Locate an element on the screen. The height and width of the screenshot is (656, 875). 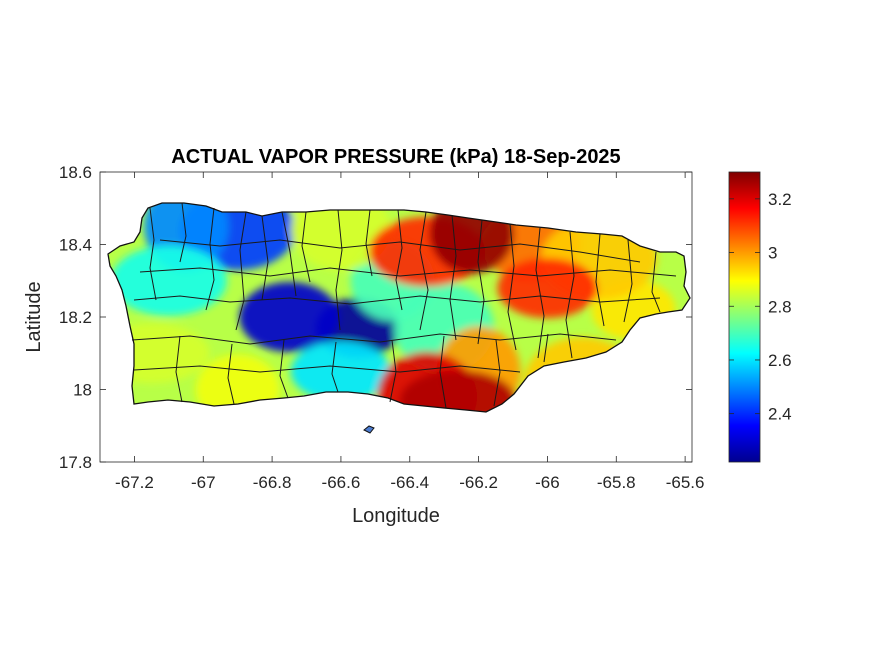
y-tick-label: 18.6 is located at coordinates (75, 172).